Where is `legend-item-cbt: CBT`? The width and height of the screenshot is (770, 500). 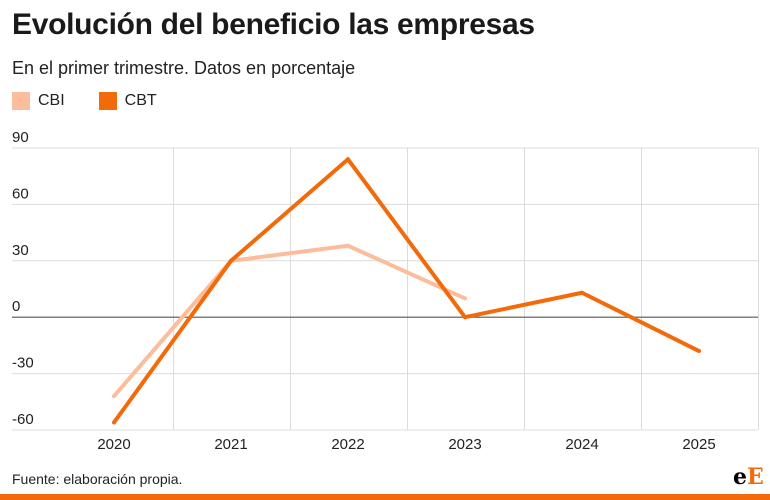 legend-item-cbt: CBT is located at coordinates (127, 101).